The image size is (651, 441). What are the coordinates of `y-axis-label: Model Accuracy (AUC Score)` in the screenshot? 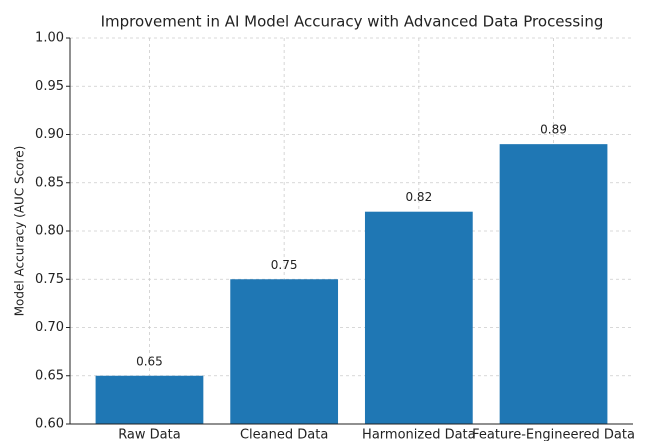 It's located at (20, 231).